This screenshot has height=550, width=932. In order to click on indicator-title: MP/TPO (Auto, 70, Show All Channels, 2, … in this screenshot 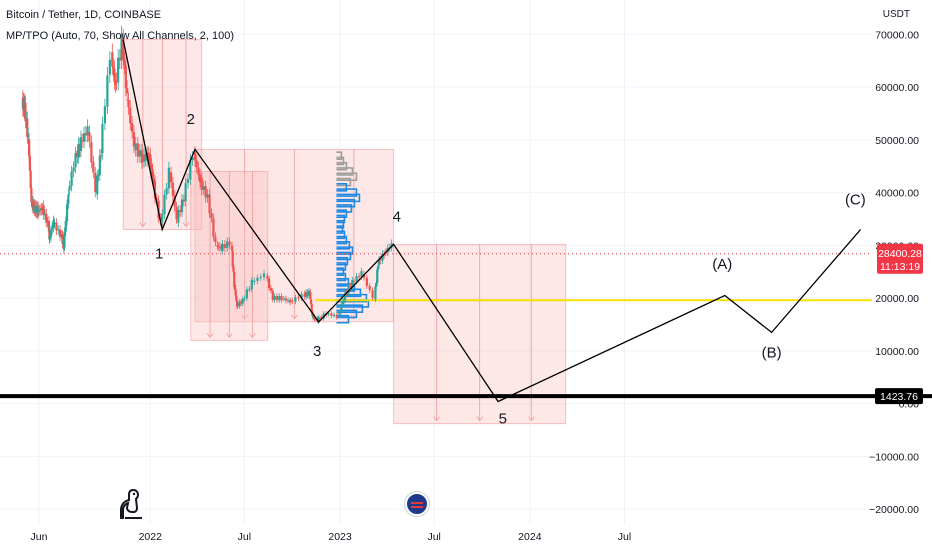, I will do `click(120, 36)`.